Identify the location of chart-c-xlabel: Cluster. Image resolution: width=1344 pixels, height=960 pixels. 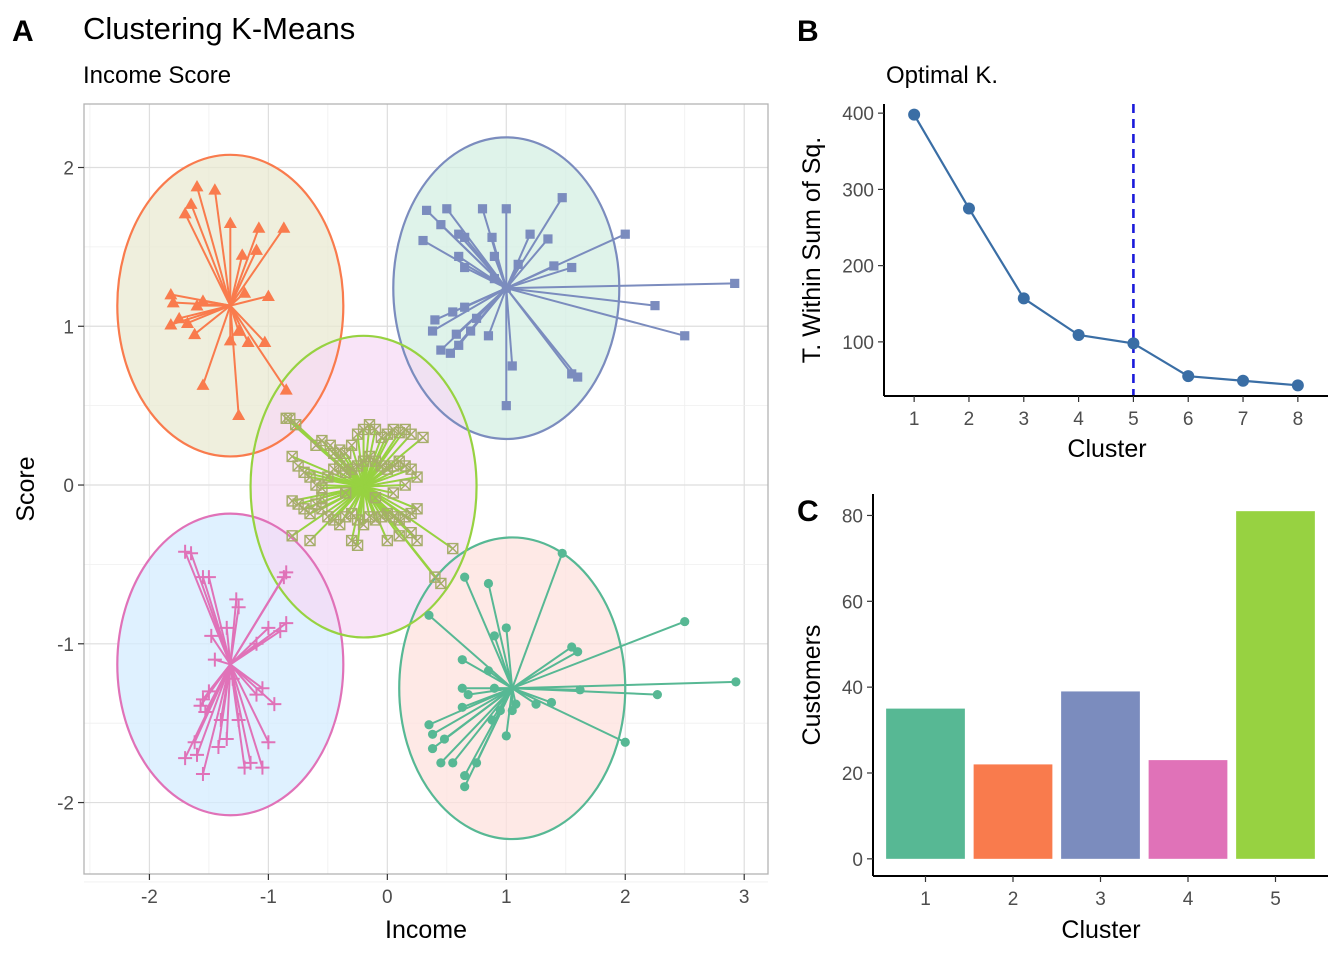
(1100, 930).